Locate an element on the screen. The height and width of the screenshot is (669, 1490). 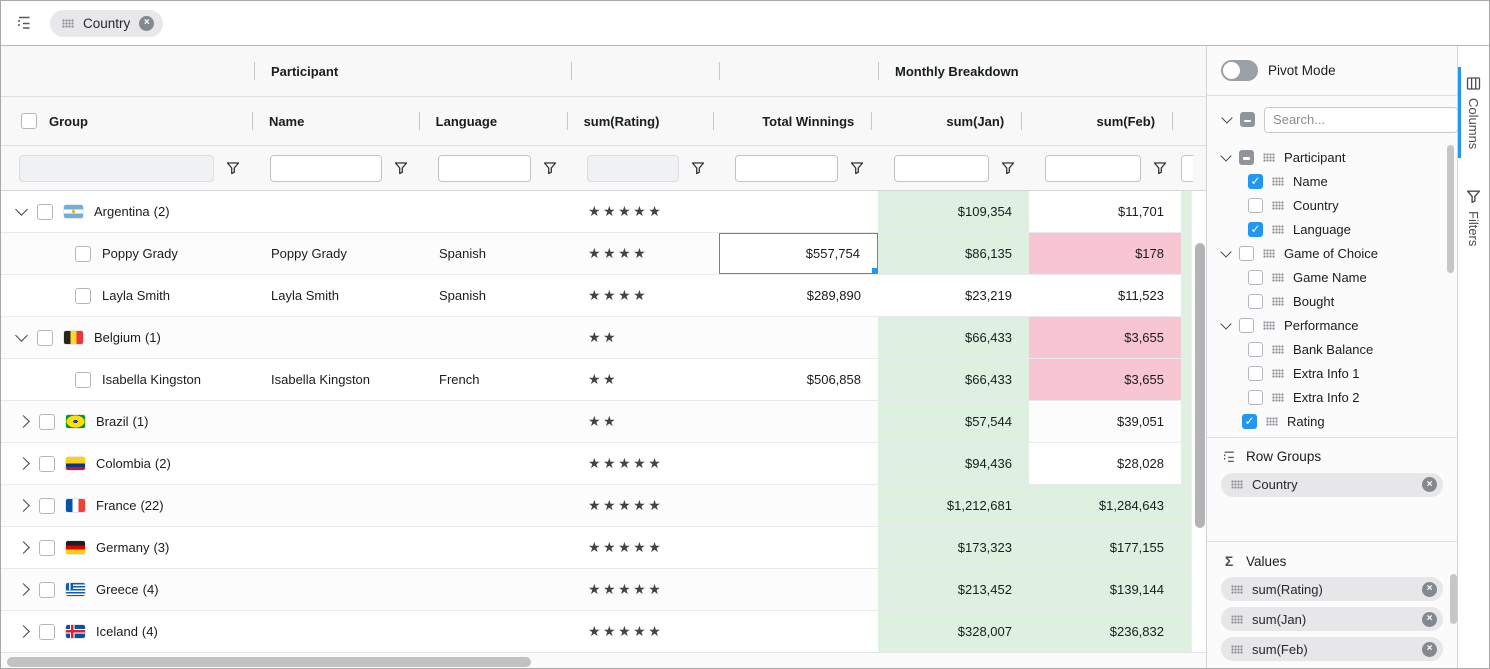
chevron-down-icon is located at coordinates (1226, 156).